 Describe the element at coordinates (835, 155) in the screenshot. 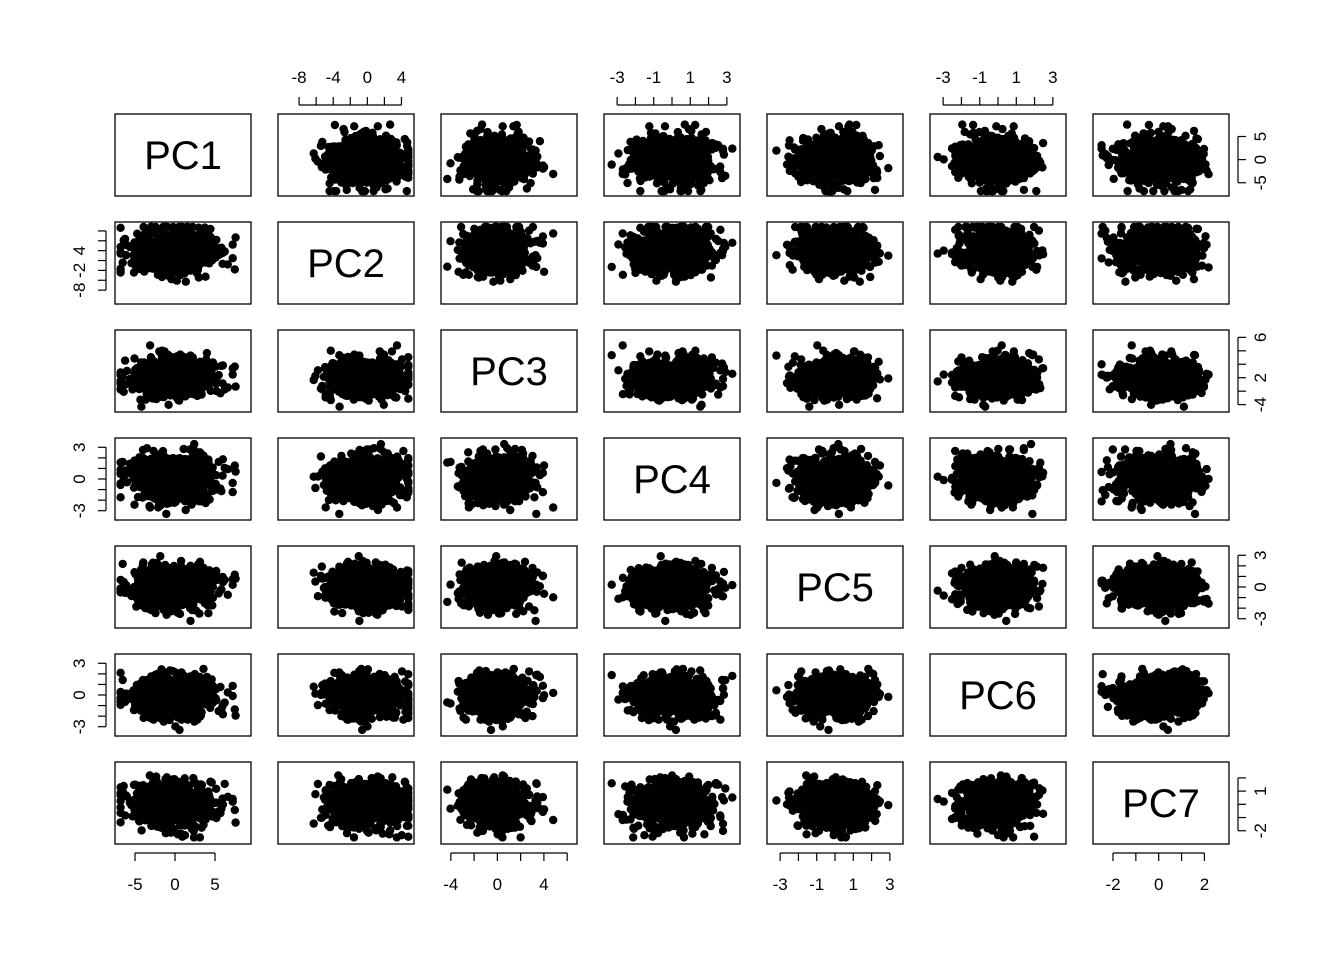

I see `panel-pc1-pc5` at that location.